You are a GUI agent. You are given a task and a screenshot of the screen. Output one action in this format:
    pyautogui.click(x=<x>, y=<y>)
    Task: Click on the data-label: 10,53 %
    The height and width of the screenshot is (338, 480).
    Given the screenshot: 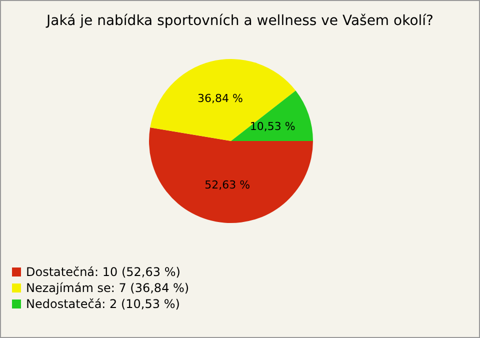 What is the action you would take?
    pyautogui.click(x=273, y=127)
    